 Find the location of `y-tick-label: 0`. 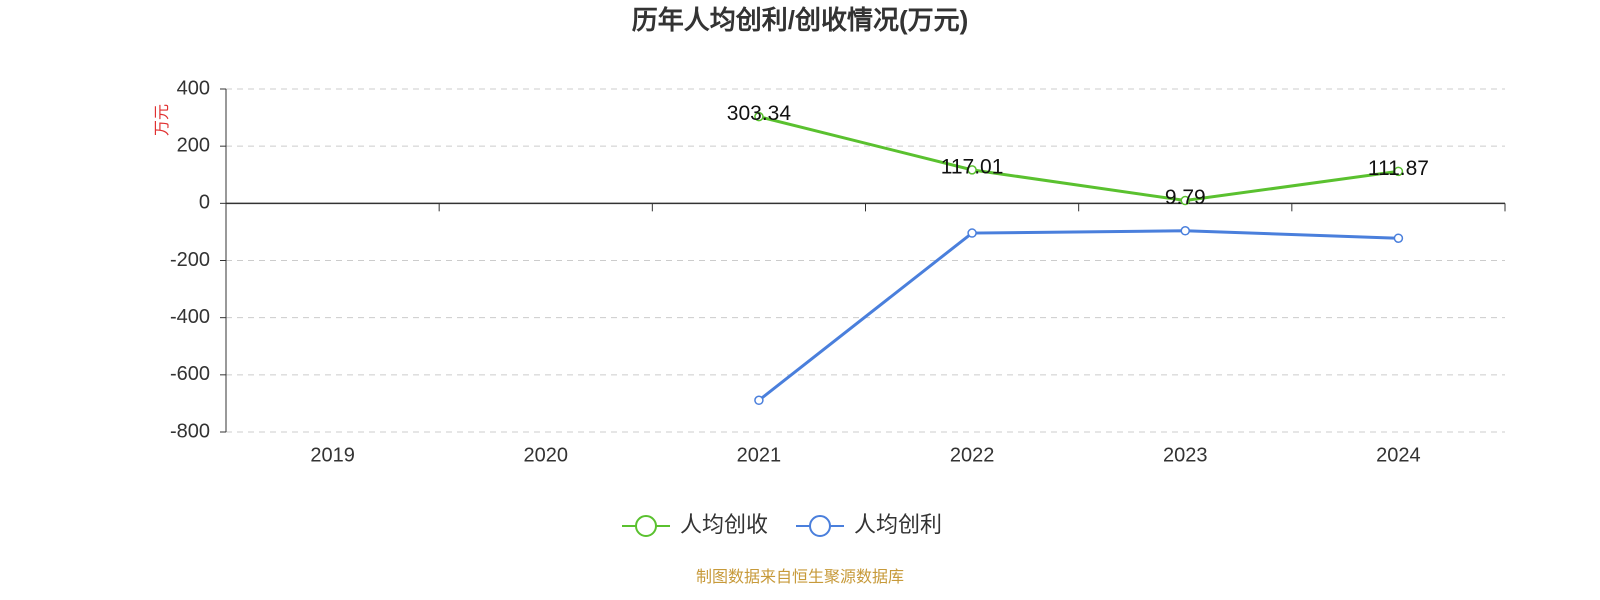

y-tick-label: 0 is located at coordinates (204, 203).